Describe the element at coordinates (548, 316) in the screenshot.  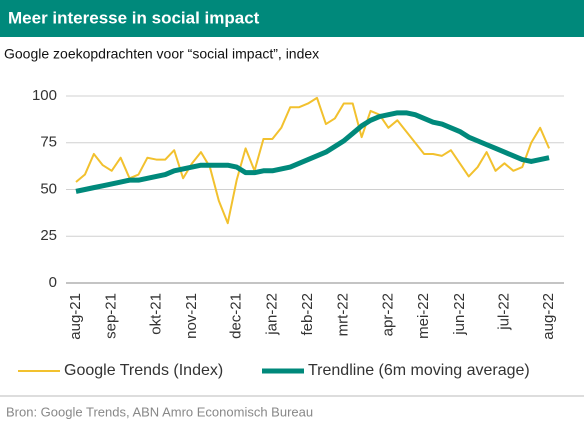
I see `x-tick-label: aug-22` at that location.